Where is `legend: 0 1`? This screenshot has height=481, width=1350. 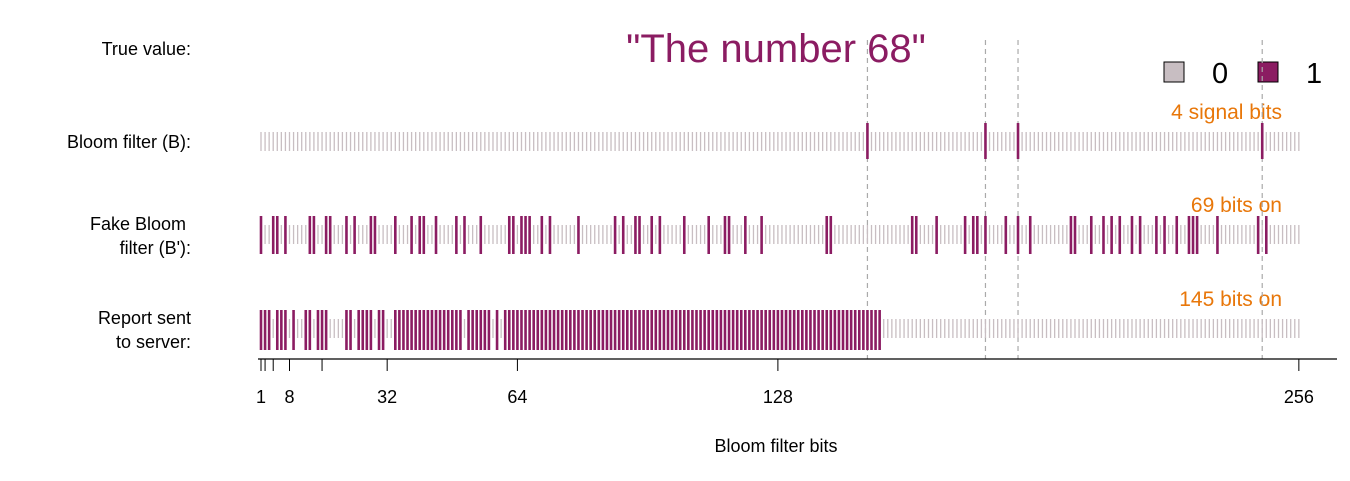
legend: 0 1 is located at coordinates (1242, 74).